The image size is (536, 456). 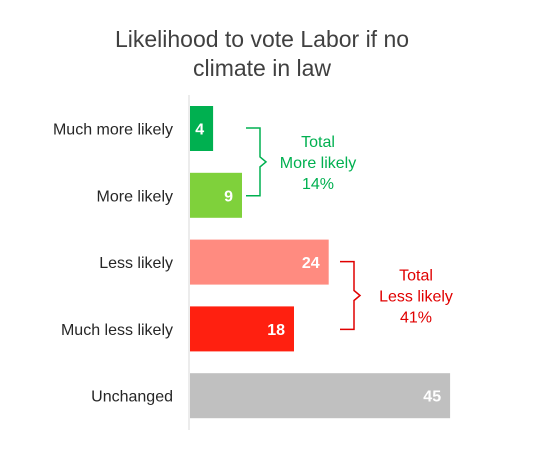 What do you see at coordinates (318, 163) in the screenshot?
I see `annotation-1-line-2: More likely` at bounding box center [318, 163].